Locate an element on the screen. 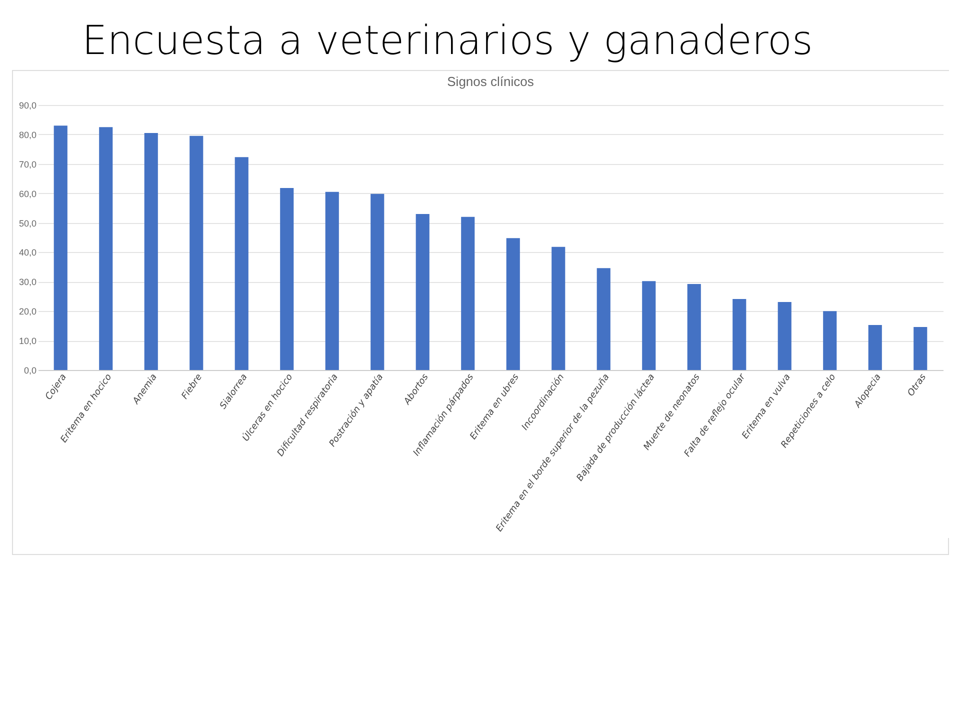 This screenshot has width=957, height=719. y-tick-label: 30,0 is located at coordinates (27, 282).